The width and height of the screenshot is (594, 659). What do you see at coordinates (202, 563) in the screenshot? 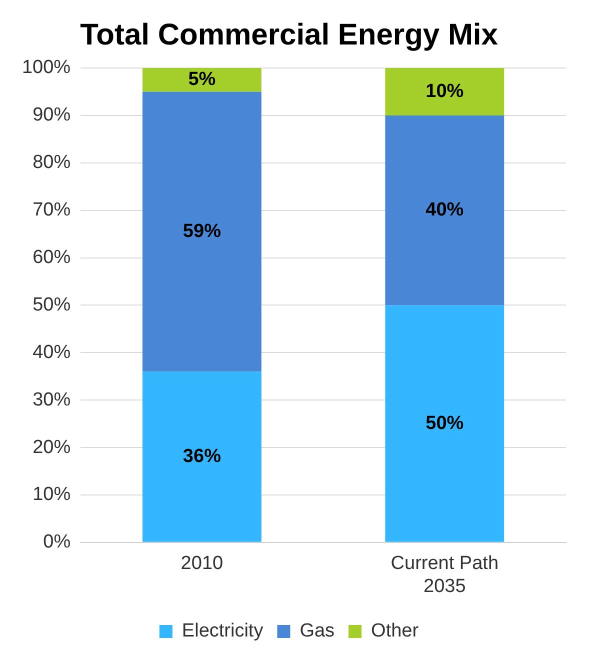
I see `x-tick-label: 2010` at bounding box center [202, 563].